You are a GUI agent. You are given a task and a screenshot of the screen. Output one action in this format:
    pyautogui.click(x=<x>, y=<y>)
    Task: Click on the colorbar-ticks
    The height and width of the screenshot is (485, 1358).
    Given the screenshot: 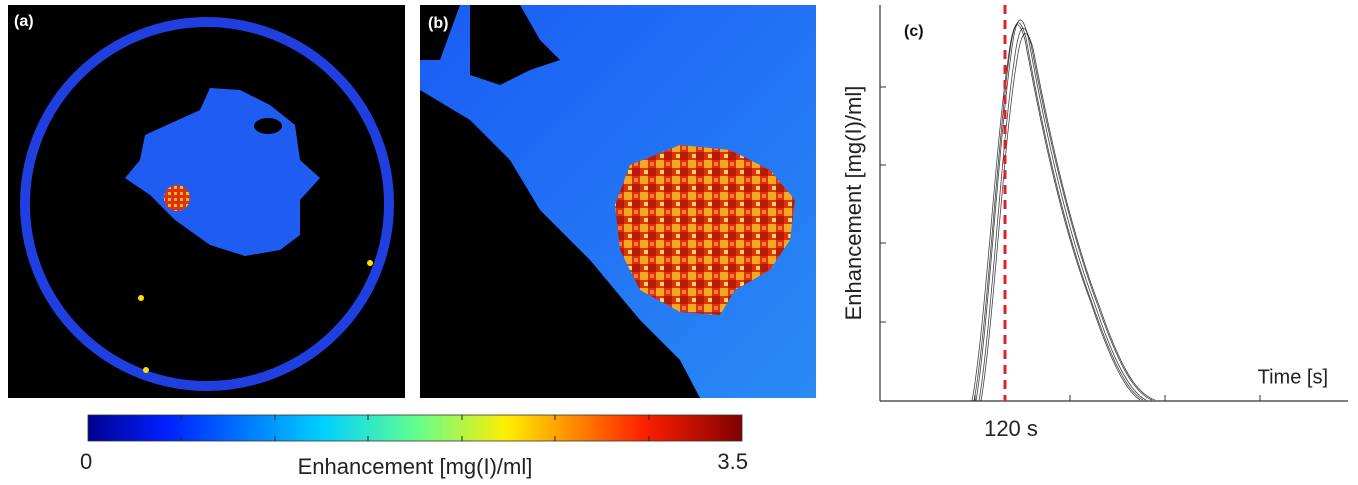 What is the action you would take?
    pyautogui.click(x=415, y=428)
    